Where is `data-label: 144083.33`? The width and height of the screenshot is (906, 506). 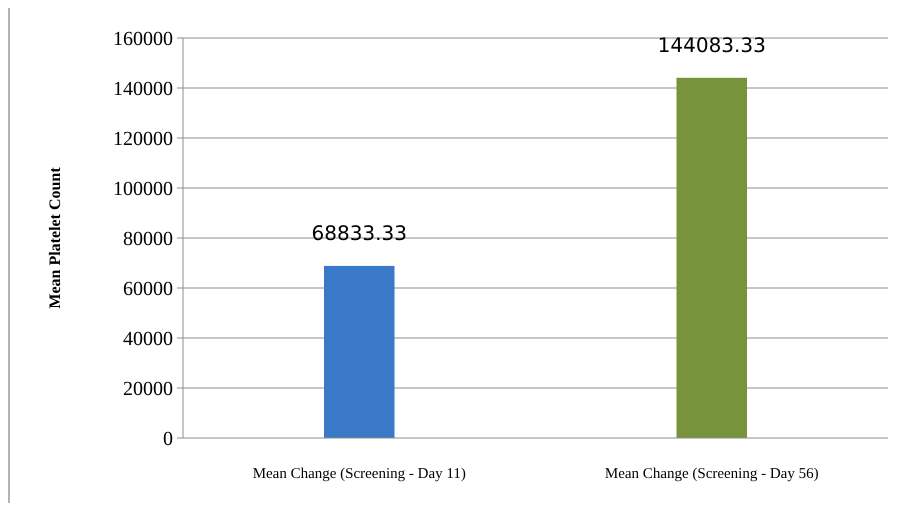 data-label: 144083.33 is located at coordinates (712, 44).